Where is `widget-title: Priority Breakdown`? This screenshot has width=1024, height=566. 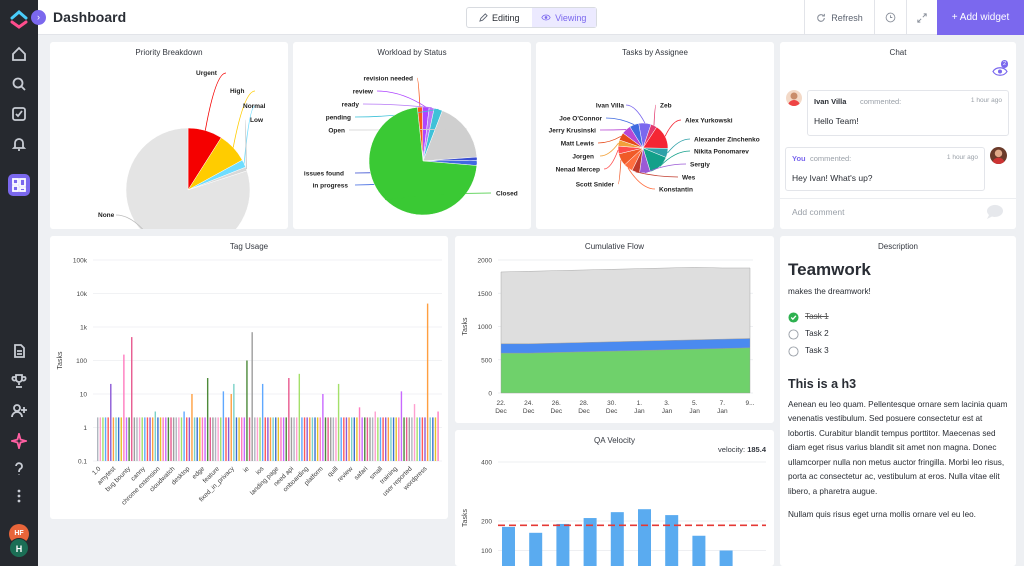 widget-title: Priority Breakdown is located at coordinates (169, 52).